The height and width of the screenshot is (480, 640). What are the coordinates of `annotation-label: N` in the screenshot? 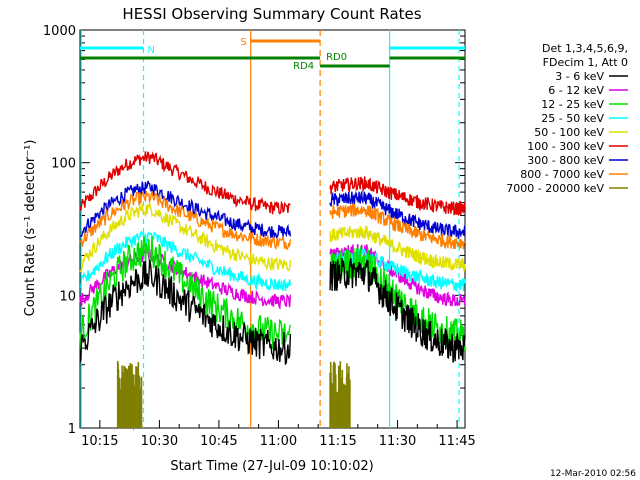 It's located at (150, 50).